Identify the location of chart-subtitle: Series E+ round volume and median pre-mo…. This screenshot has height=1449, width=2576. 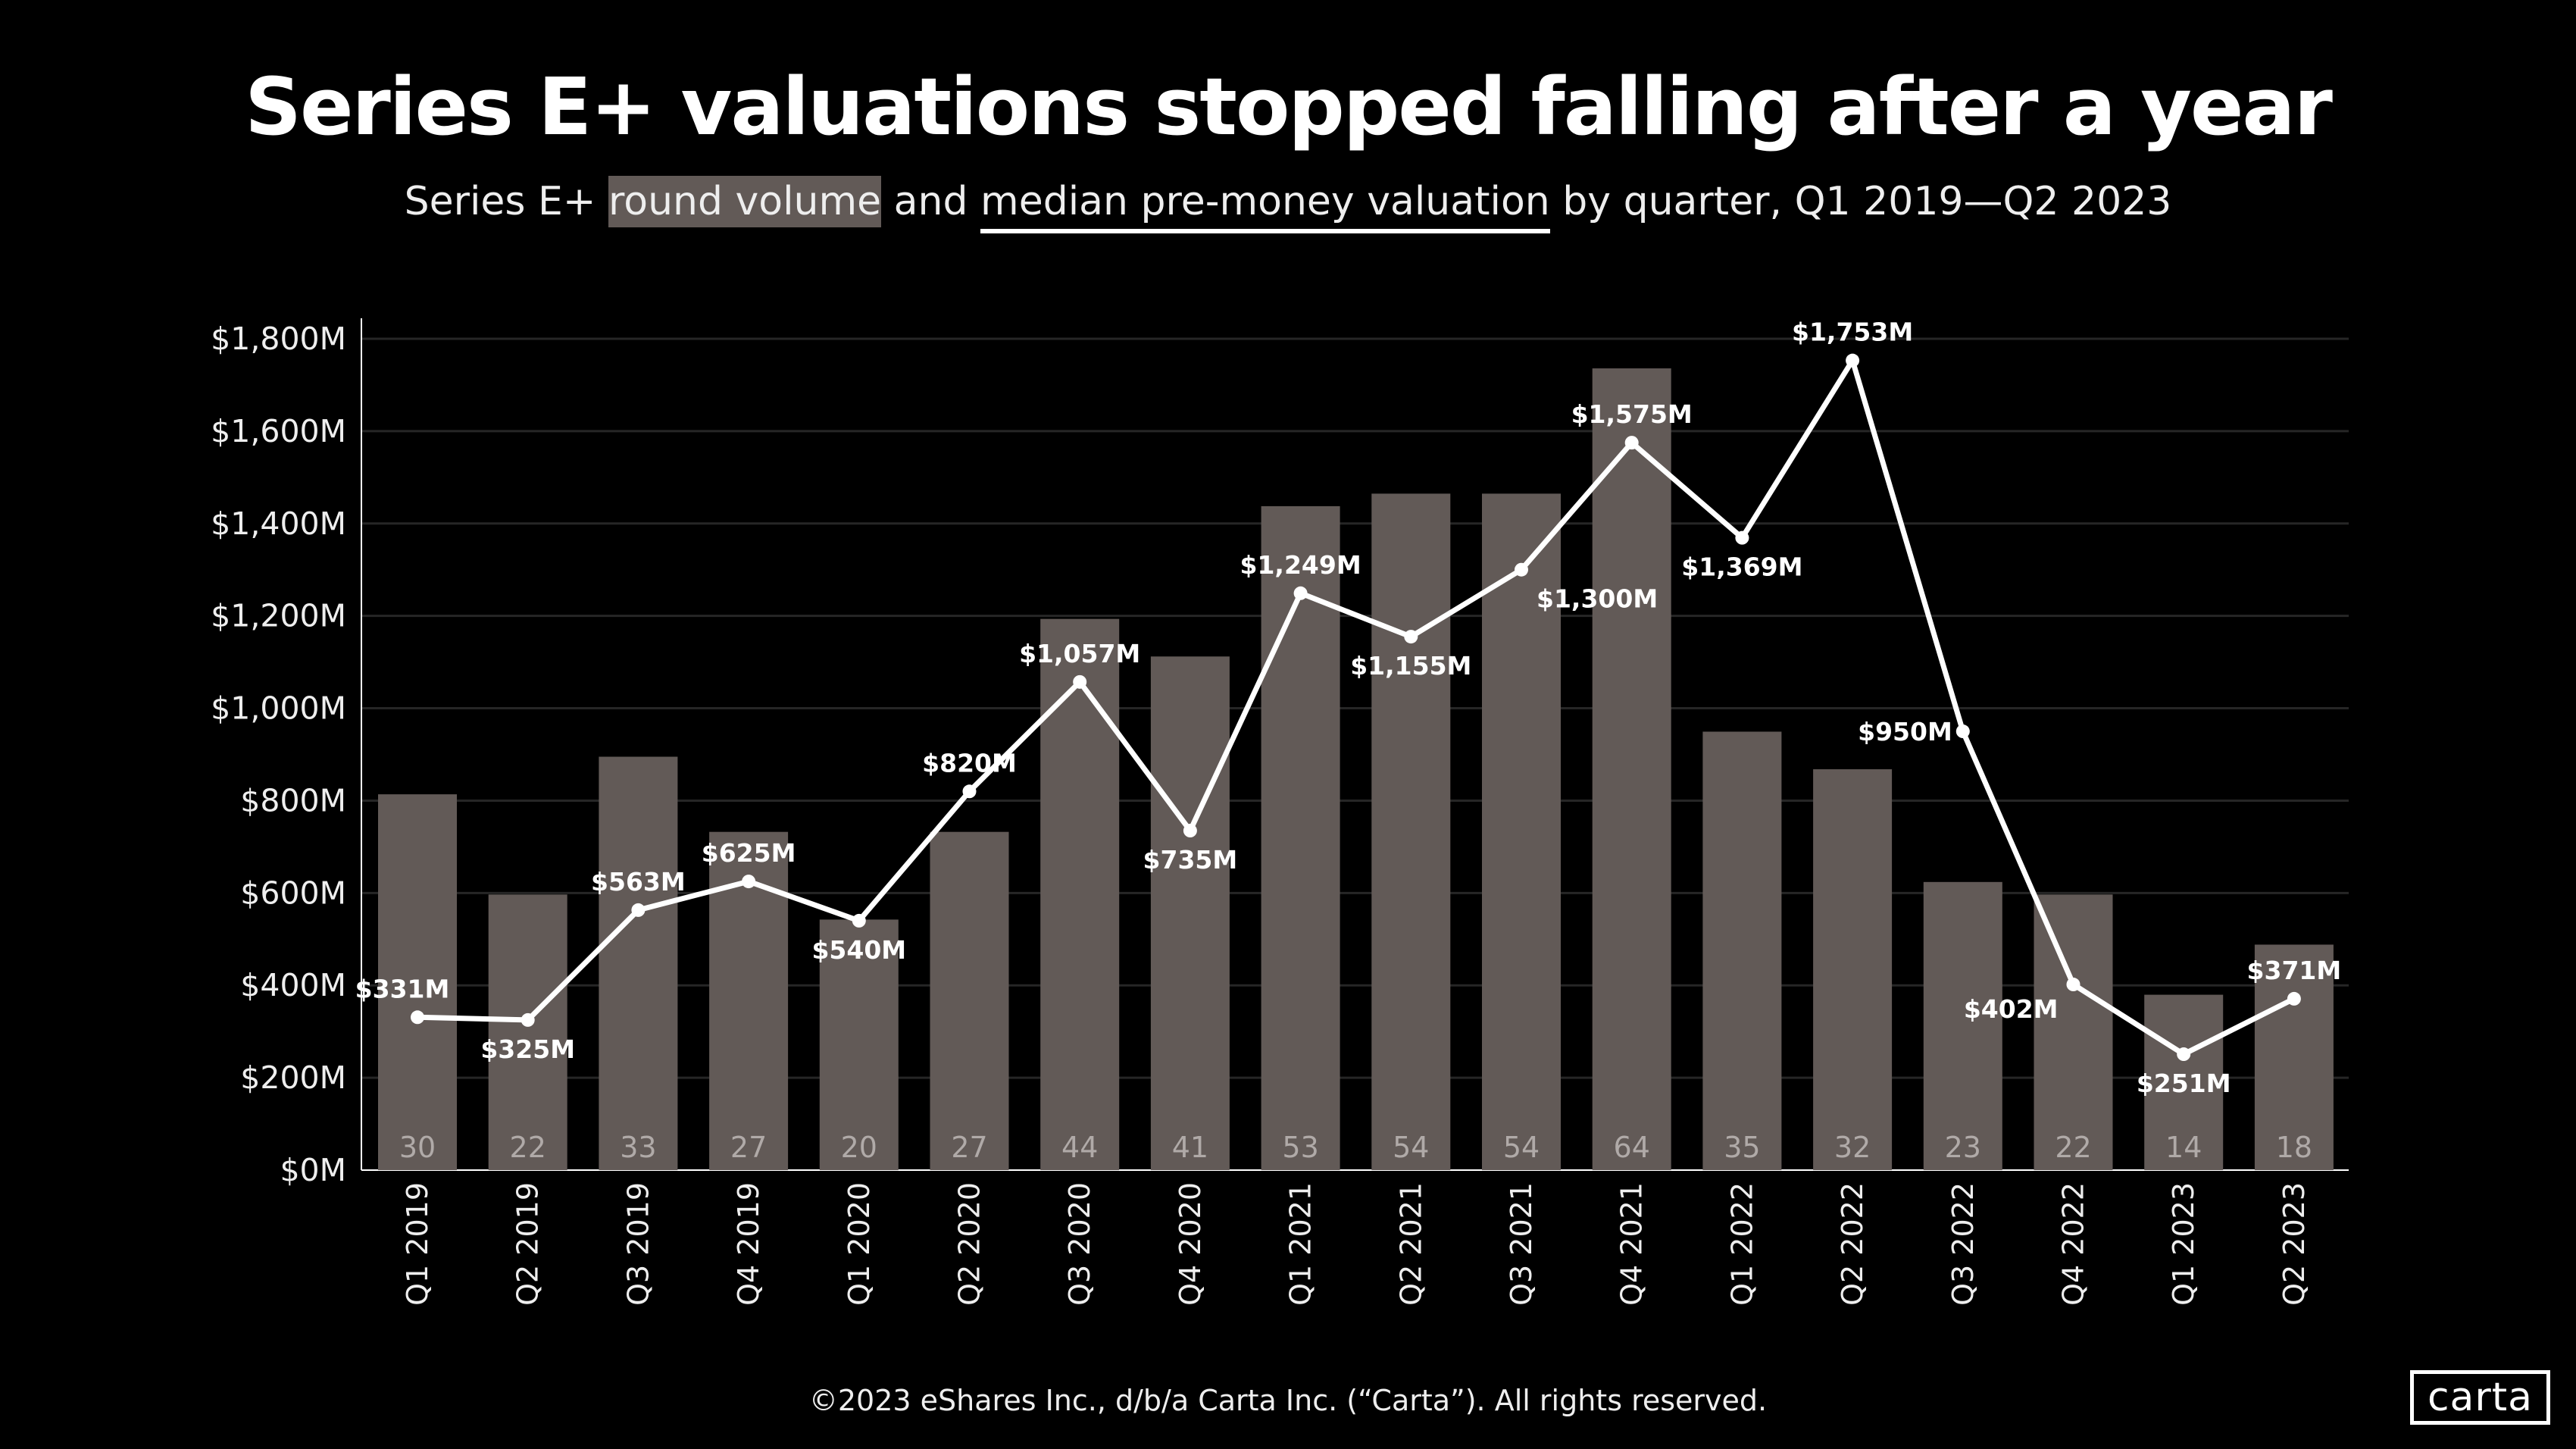
(1288, 205).